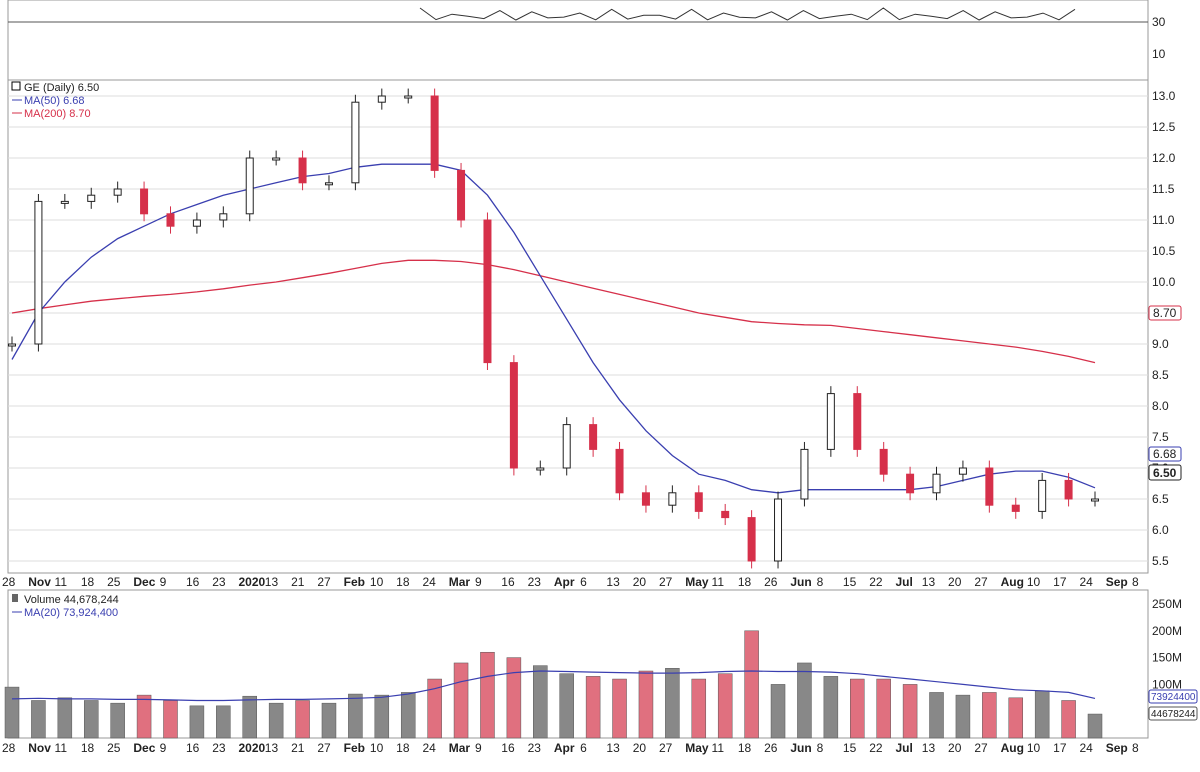 The image size is (1200, 772). I want to click on vol-ma20-badge-text: 73924400, so click(1173, 697).